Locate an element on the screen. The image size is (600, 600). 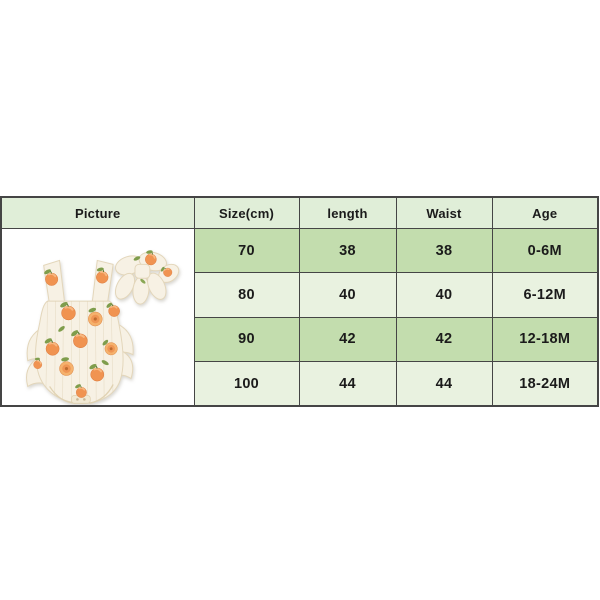
waist-cell: 40 is located at coordinates (444, 295).